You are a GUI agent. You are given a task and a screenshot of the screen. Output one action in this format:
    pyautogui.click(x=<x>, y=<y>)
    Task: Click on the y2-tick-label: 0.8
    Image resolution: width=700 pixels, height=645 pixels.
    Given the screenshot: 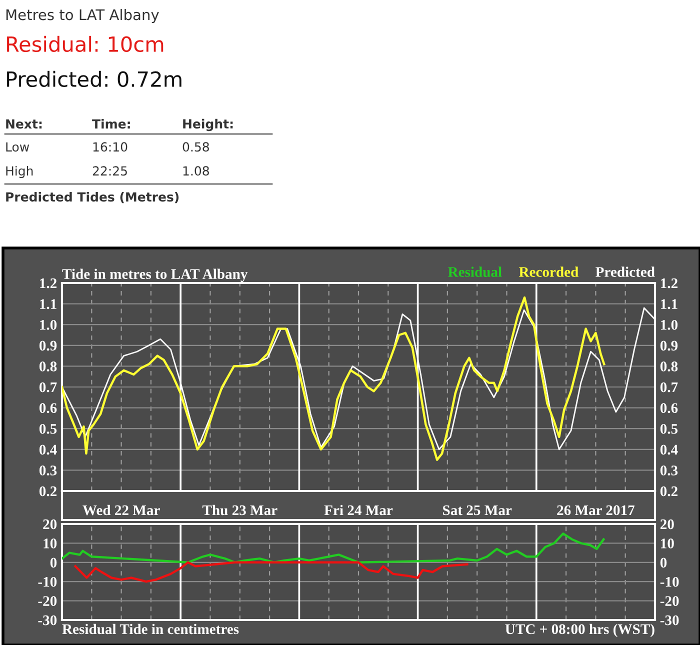 What is the action you would take?
    pyautogui.click(x=669, y=367)
    